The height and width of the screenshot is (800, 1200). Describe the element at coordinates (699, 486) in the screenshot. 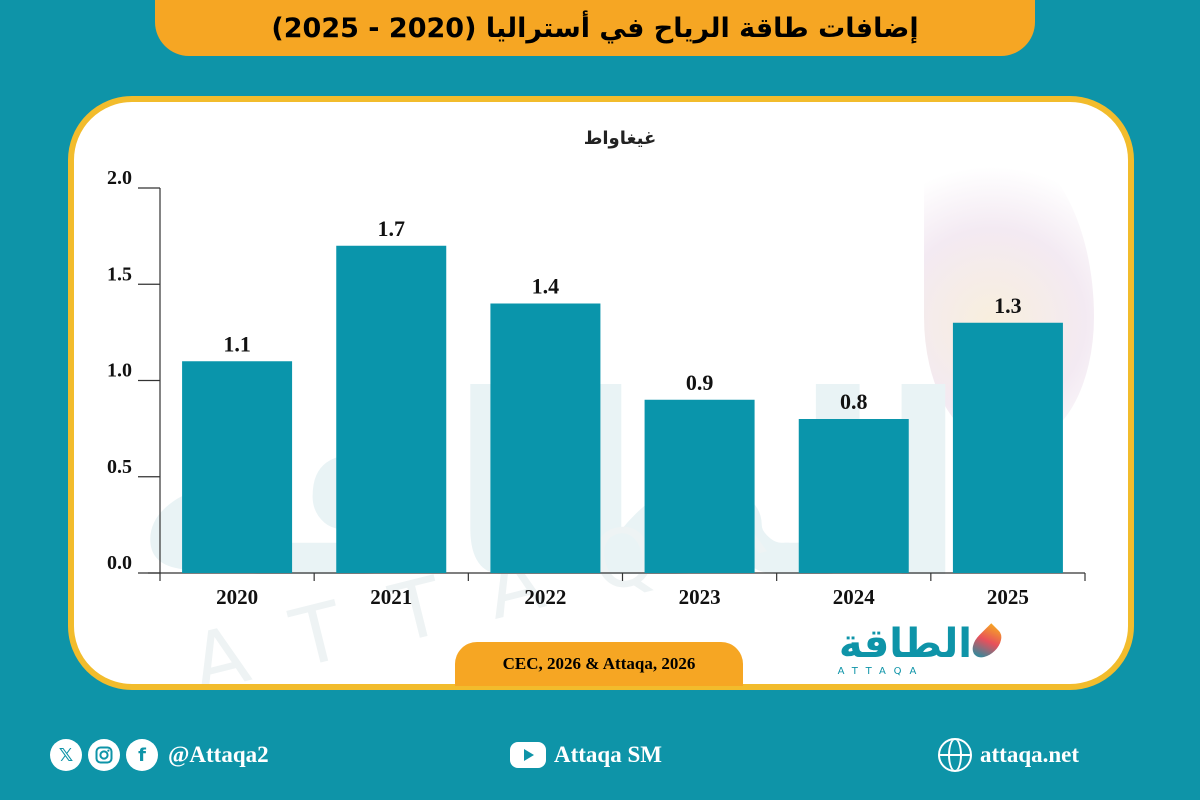

I see `bar-2023` at that location.